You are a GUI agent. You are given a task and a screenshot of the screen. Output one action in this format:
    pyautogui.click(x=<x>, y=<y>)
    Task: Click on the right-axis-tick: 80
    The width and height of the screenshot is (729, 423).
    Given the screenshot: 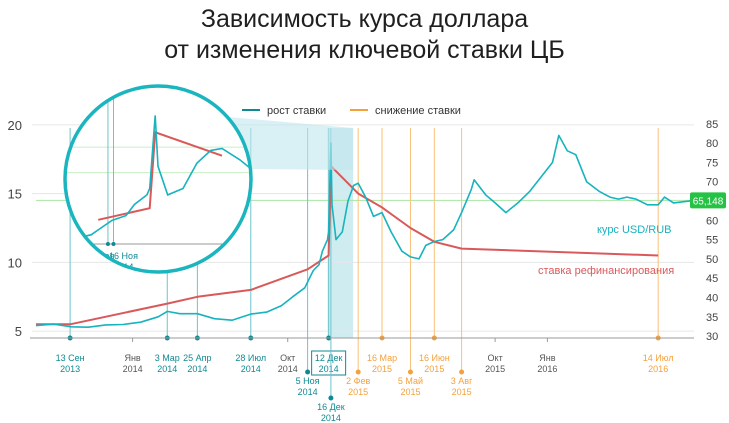 What is the action you would take?
    pyautogui.click(x=712, y=144)
    